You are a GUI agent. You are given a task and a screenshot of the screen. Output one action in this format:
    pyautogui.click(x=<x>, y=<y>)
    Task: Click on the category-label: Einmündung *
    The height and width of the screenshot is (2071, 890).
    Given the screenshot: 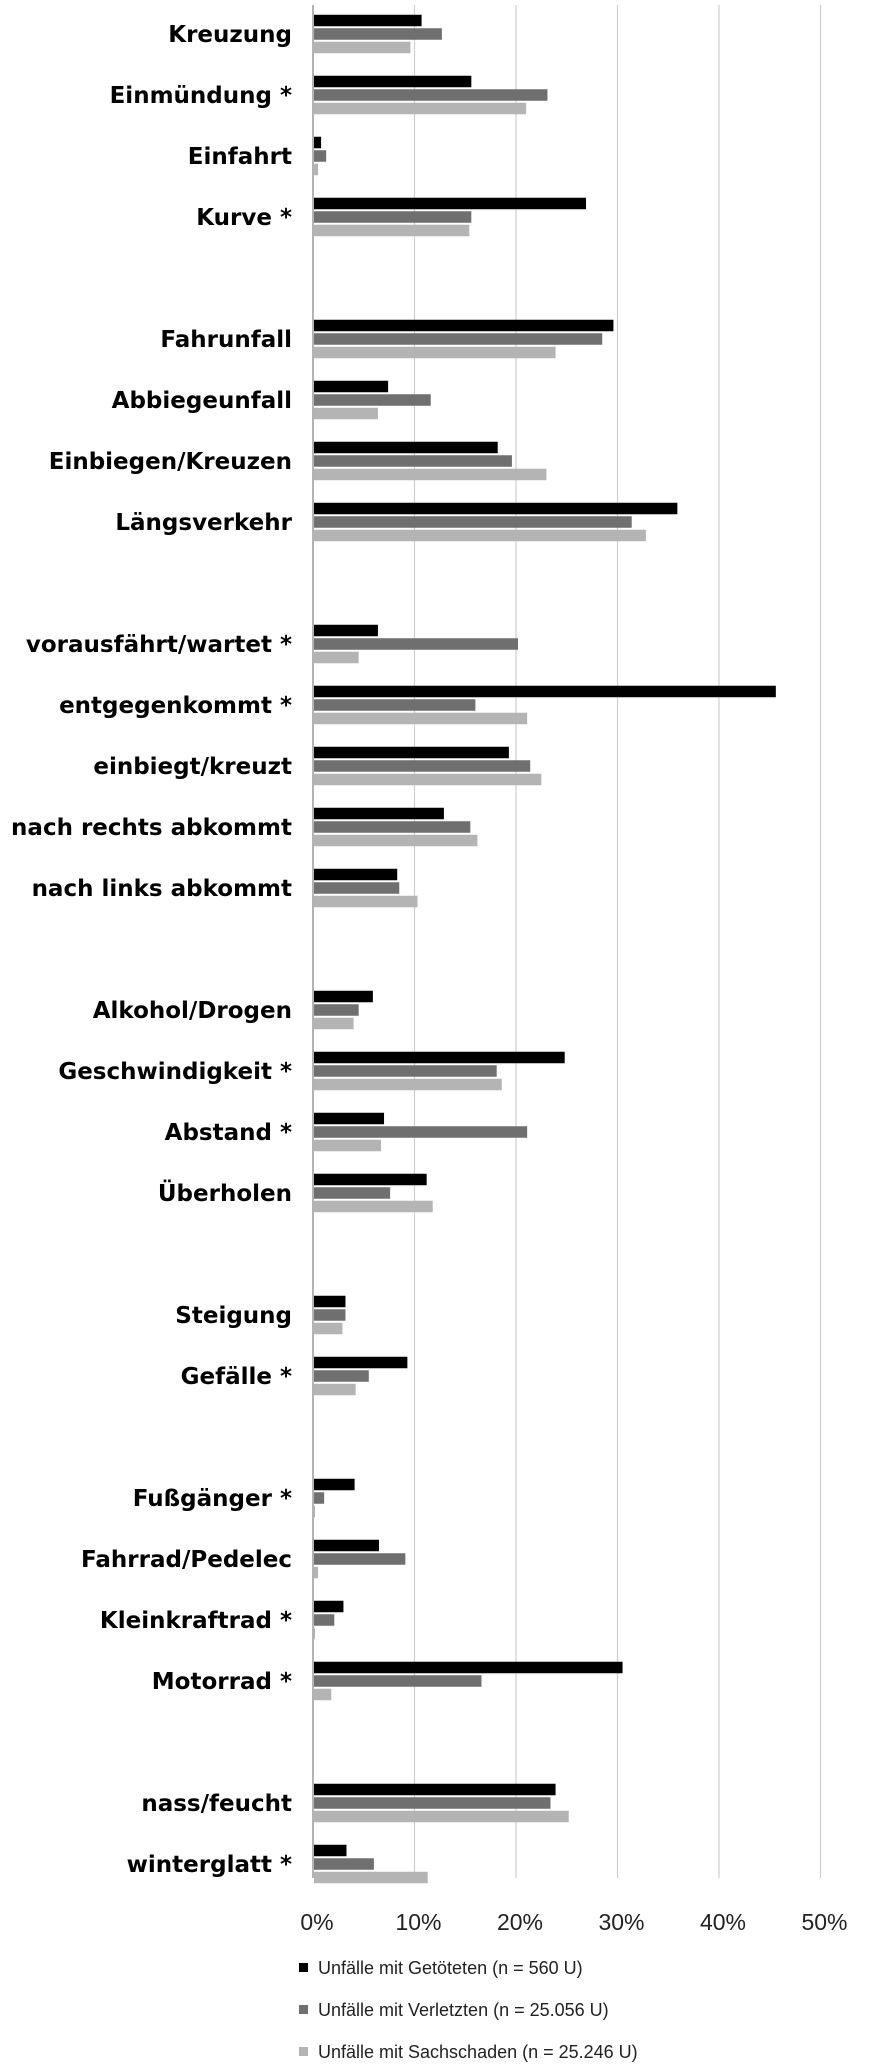 What is the action you would take?
    pyautogui.click(x=201, y=96)
    